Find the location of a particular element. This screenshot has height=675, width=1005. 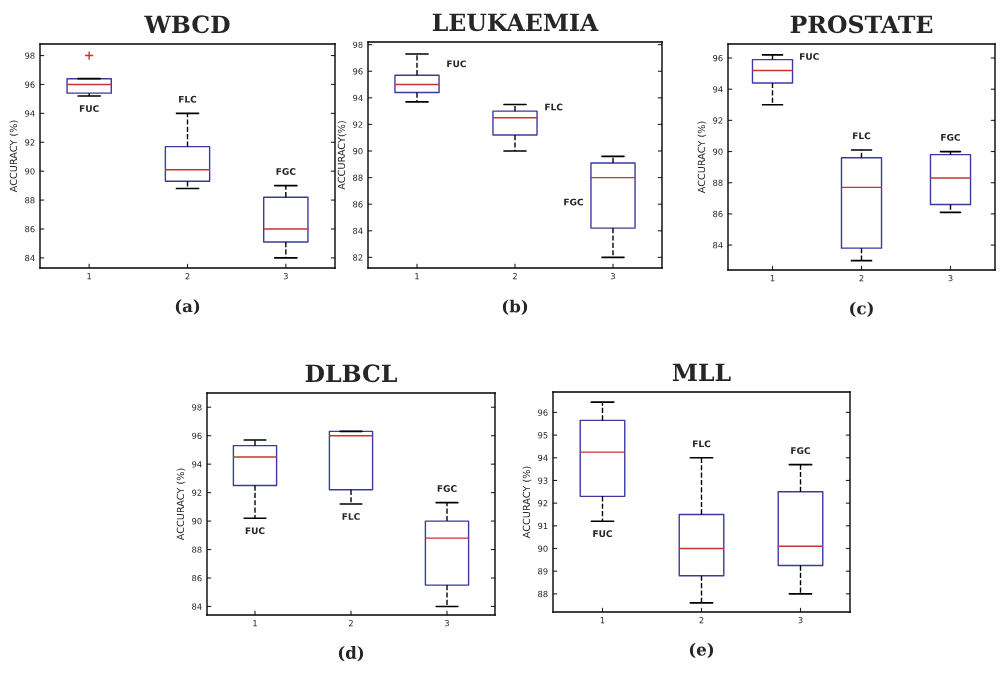

chart-title: WBCD is located at coordinates (187, 24).